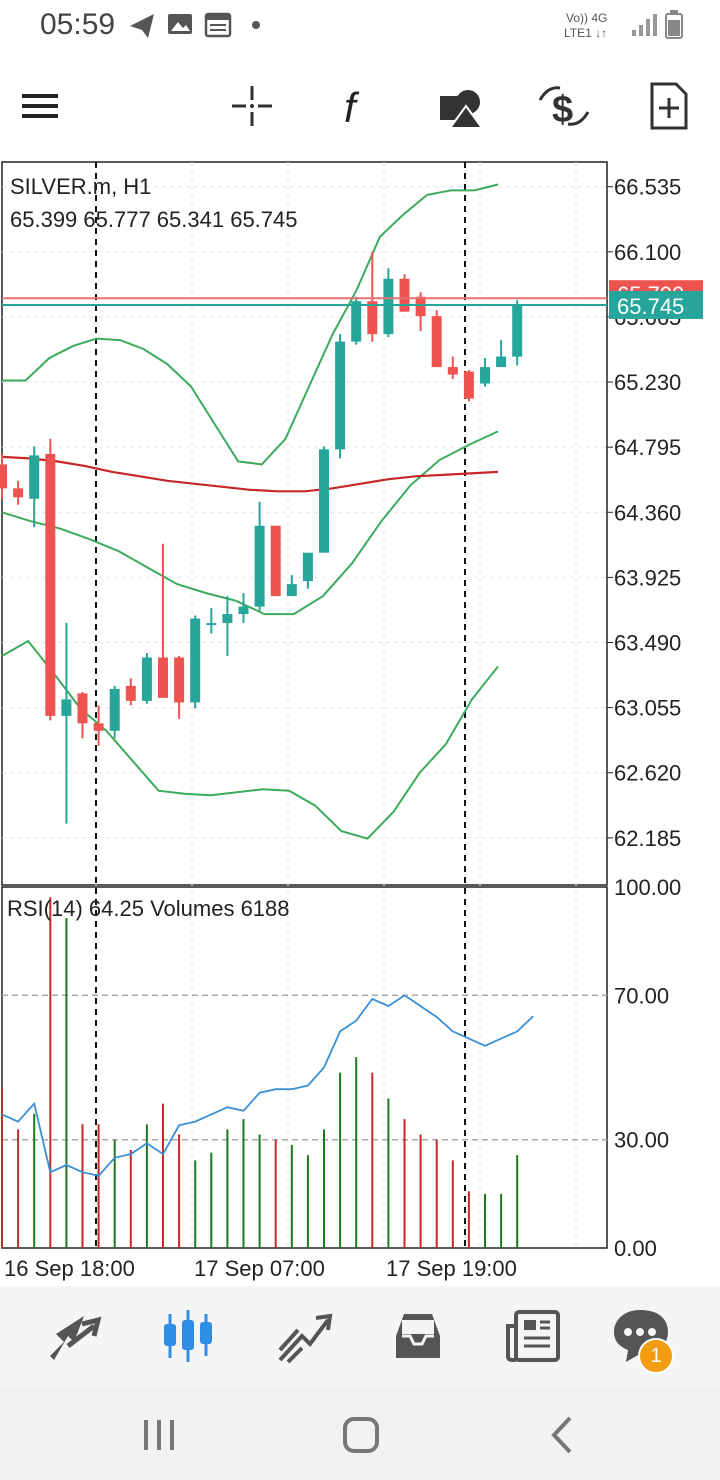  What do you see at coordinates (69, 1268) in the screenshot?
I see `time-label: 16 Sep 18:00` at bounding box center [69, 1268].